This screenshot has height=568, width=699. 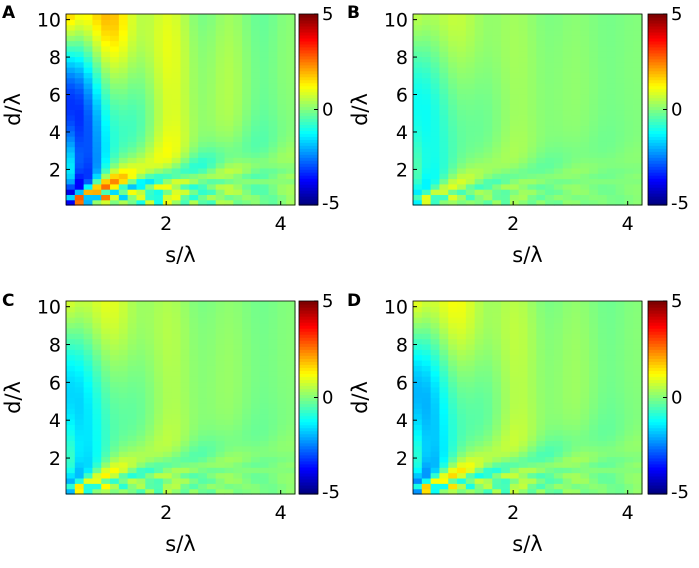 What do you see at coordinates (55, 133) in the screenshot?
I see `y-tick-label: 4` at bounding box center [55, 133].